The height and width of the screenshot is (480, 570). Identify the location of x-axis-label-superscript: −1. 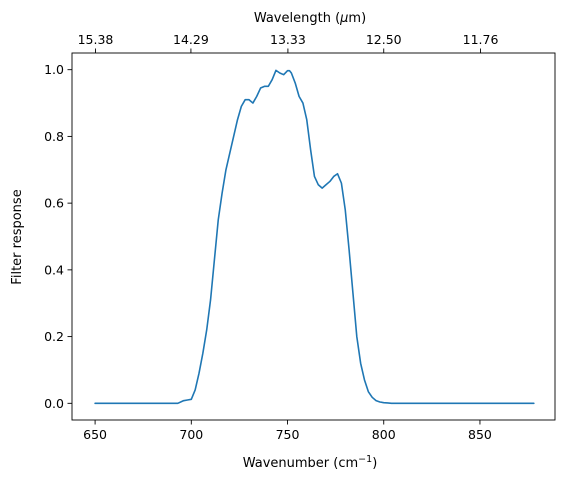
(365, 459).